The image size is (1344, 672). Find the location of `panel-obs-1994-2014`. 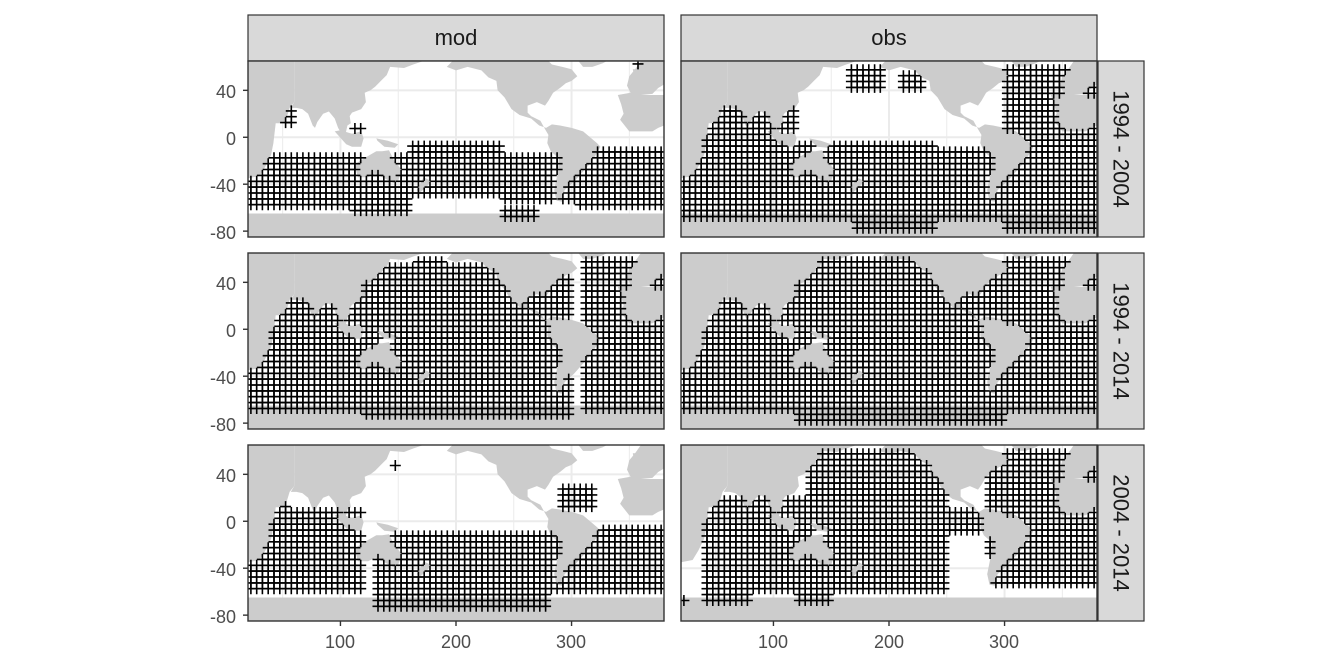

panel-obs-1994-2014 is located at coordinates (889, 341).